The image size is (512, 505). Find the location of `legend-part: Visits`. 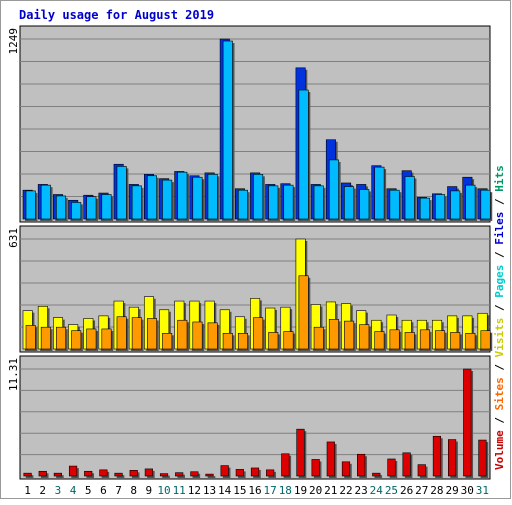

legend-part: Visits is located at coordinates (499, 338).